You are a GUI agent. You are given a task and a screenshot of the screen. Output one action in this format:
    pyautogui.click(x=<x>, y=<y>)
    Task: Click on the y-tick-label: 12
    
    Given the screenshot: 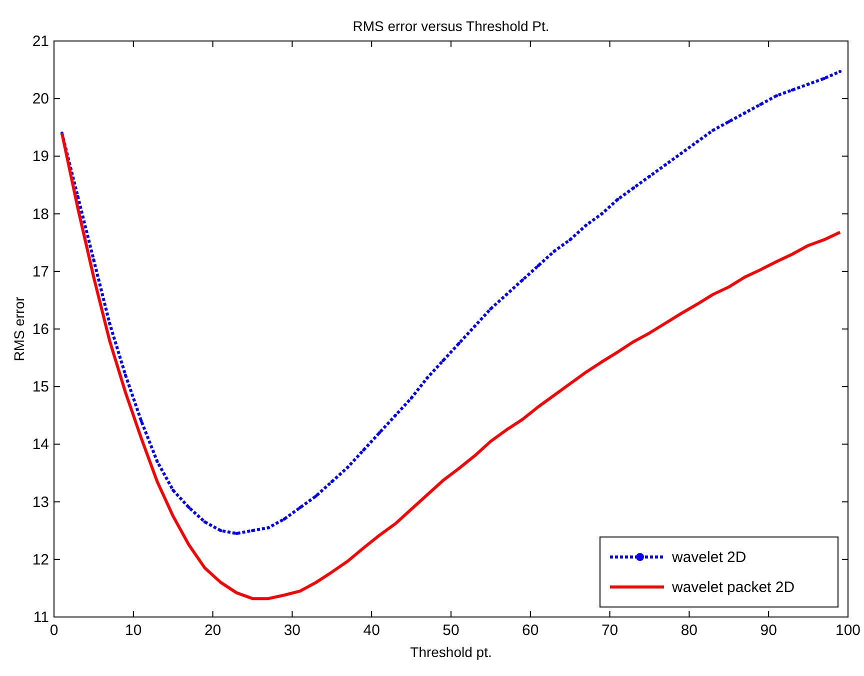 What is the action you would take?
    pyautogui.click(x=40, y=559)
    